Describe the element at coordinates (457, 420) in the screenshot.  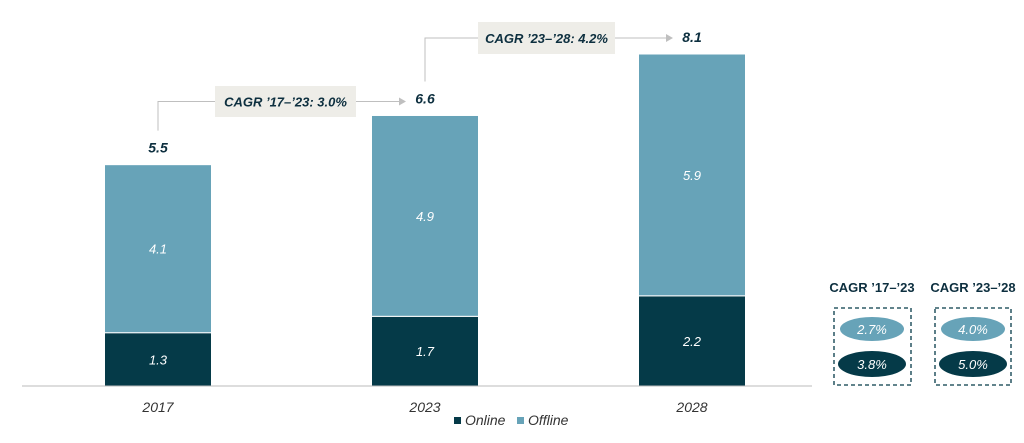
I see `legend-swatch-online` at that location.